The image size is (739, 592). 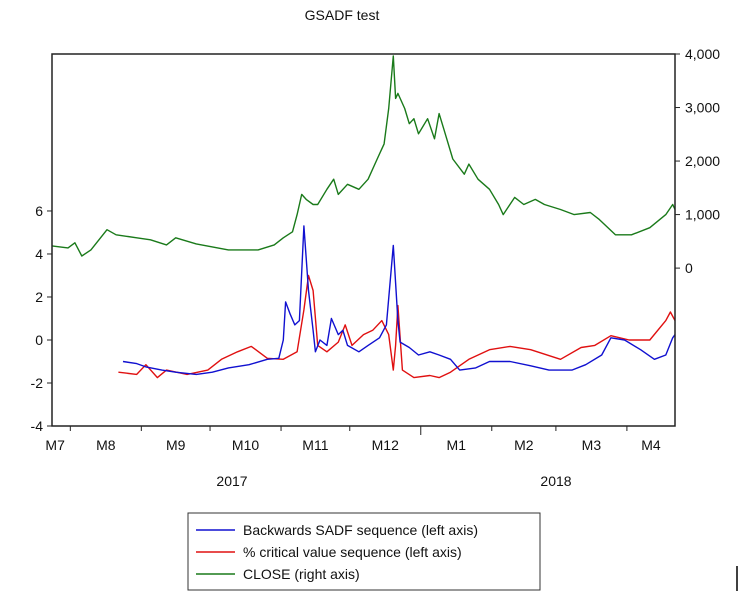 I want to click on legend-box, so click(x=364, y=551).